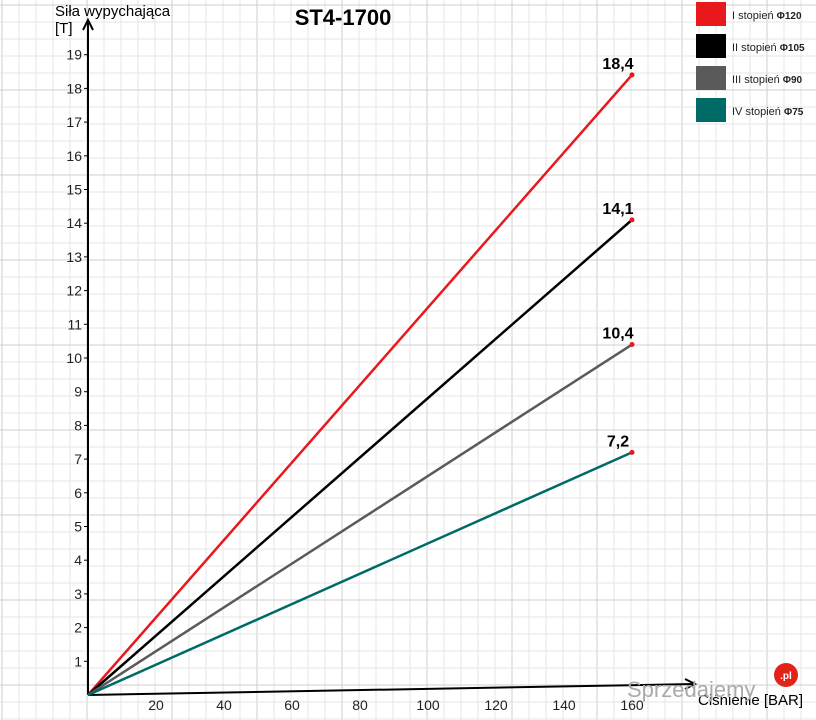 This screenshot has width=816, height=720. Describe the element at coordinates (428, 705) in the screenshot. I see `x-tick-label: 100` at that location.